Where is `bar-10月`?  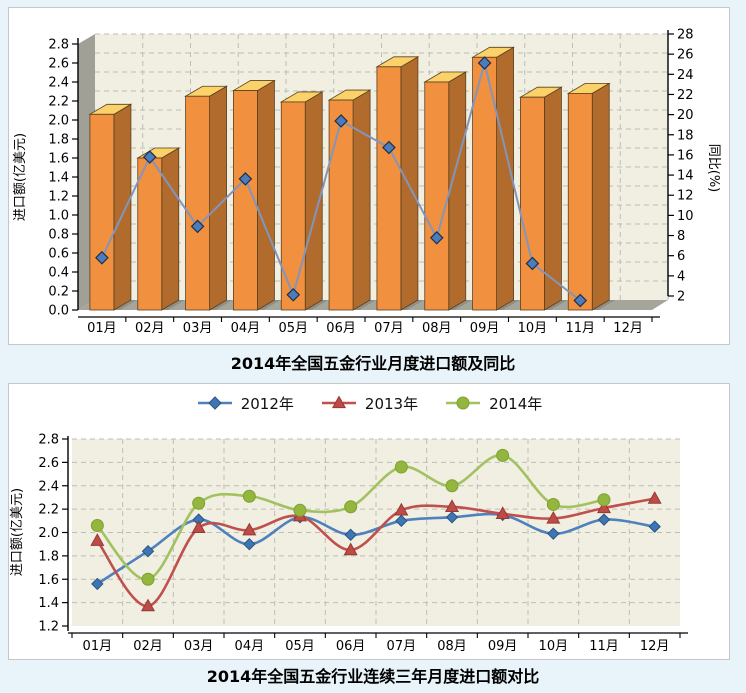
bar-10月 is located at coordinates (540, 198).